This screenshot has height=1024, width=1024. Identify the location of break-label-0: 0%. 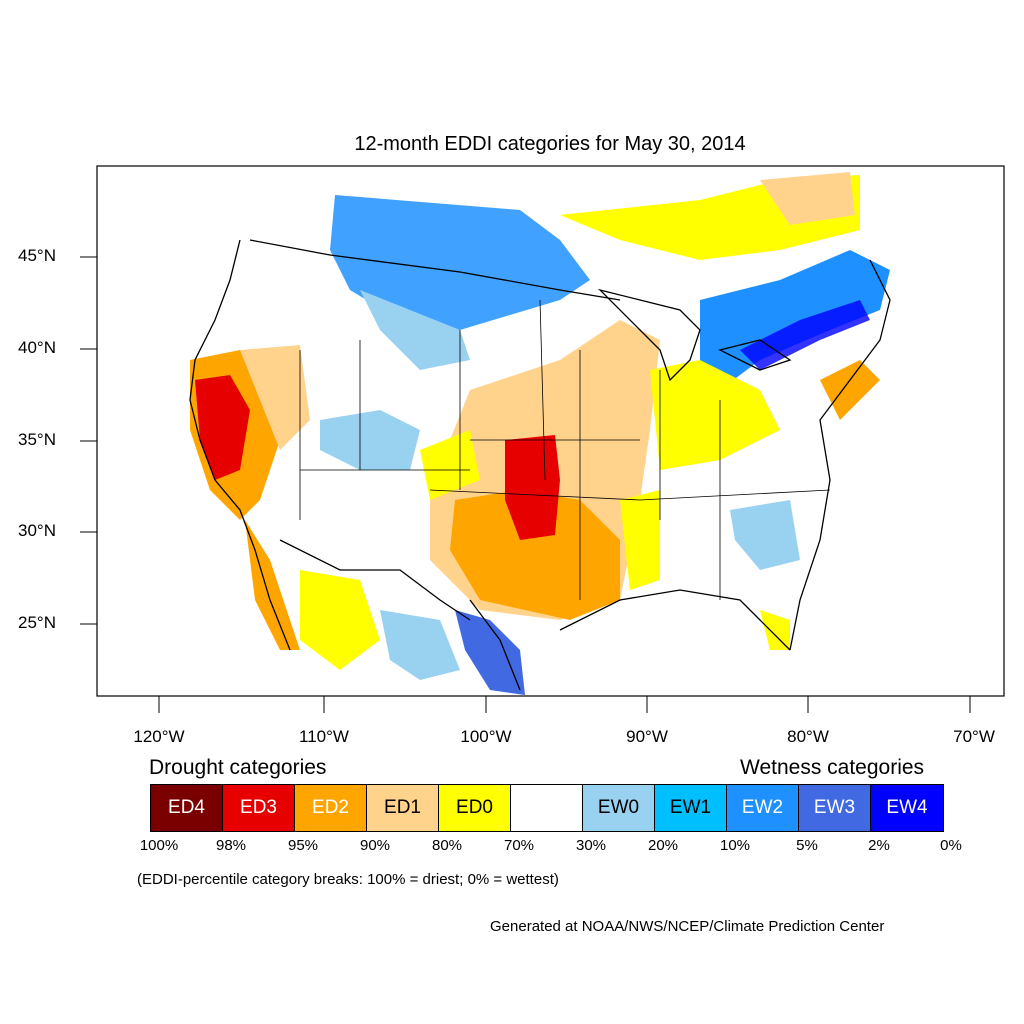
(951, 845).